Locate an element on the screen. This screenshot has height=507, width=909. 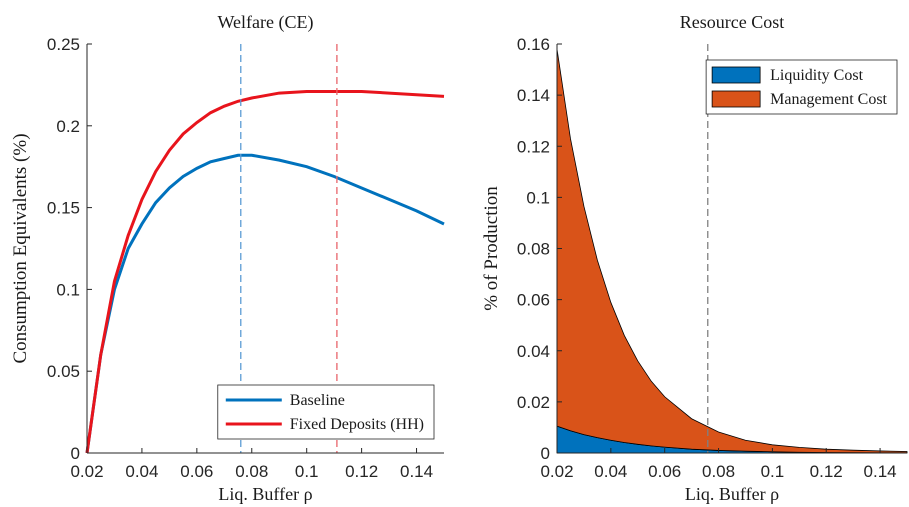
y-tick-label: 0.12 is located at coordinates (533, 146).